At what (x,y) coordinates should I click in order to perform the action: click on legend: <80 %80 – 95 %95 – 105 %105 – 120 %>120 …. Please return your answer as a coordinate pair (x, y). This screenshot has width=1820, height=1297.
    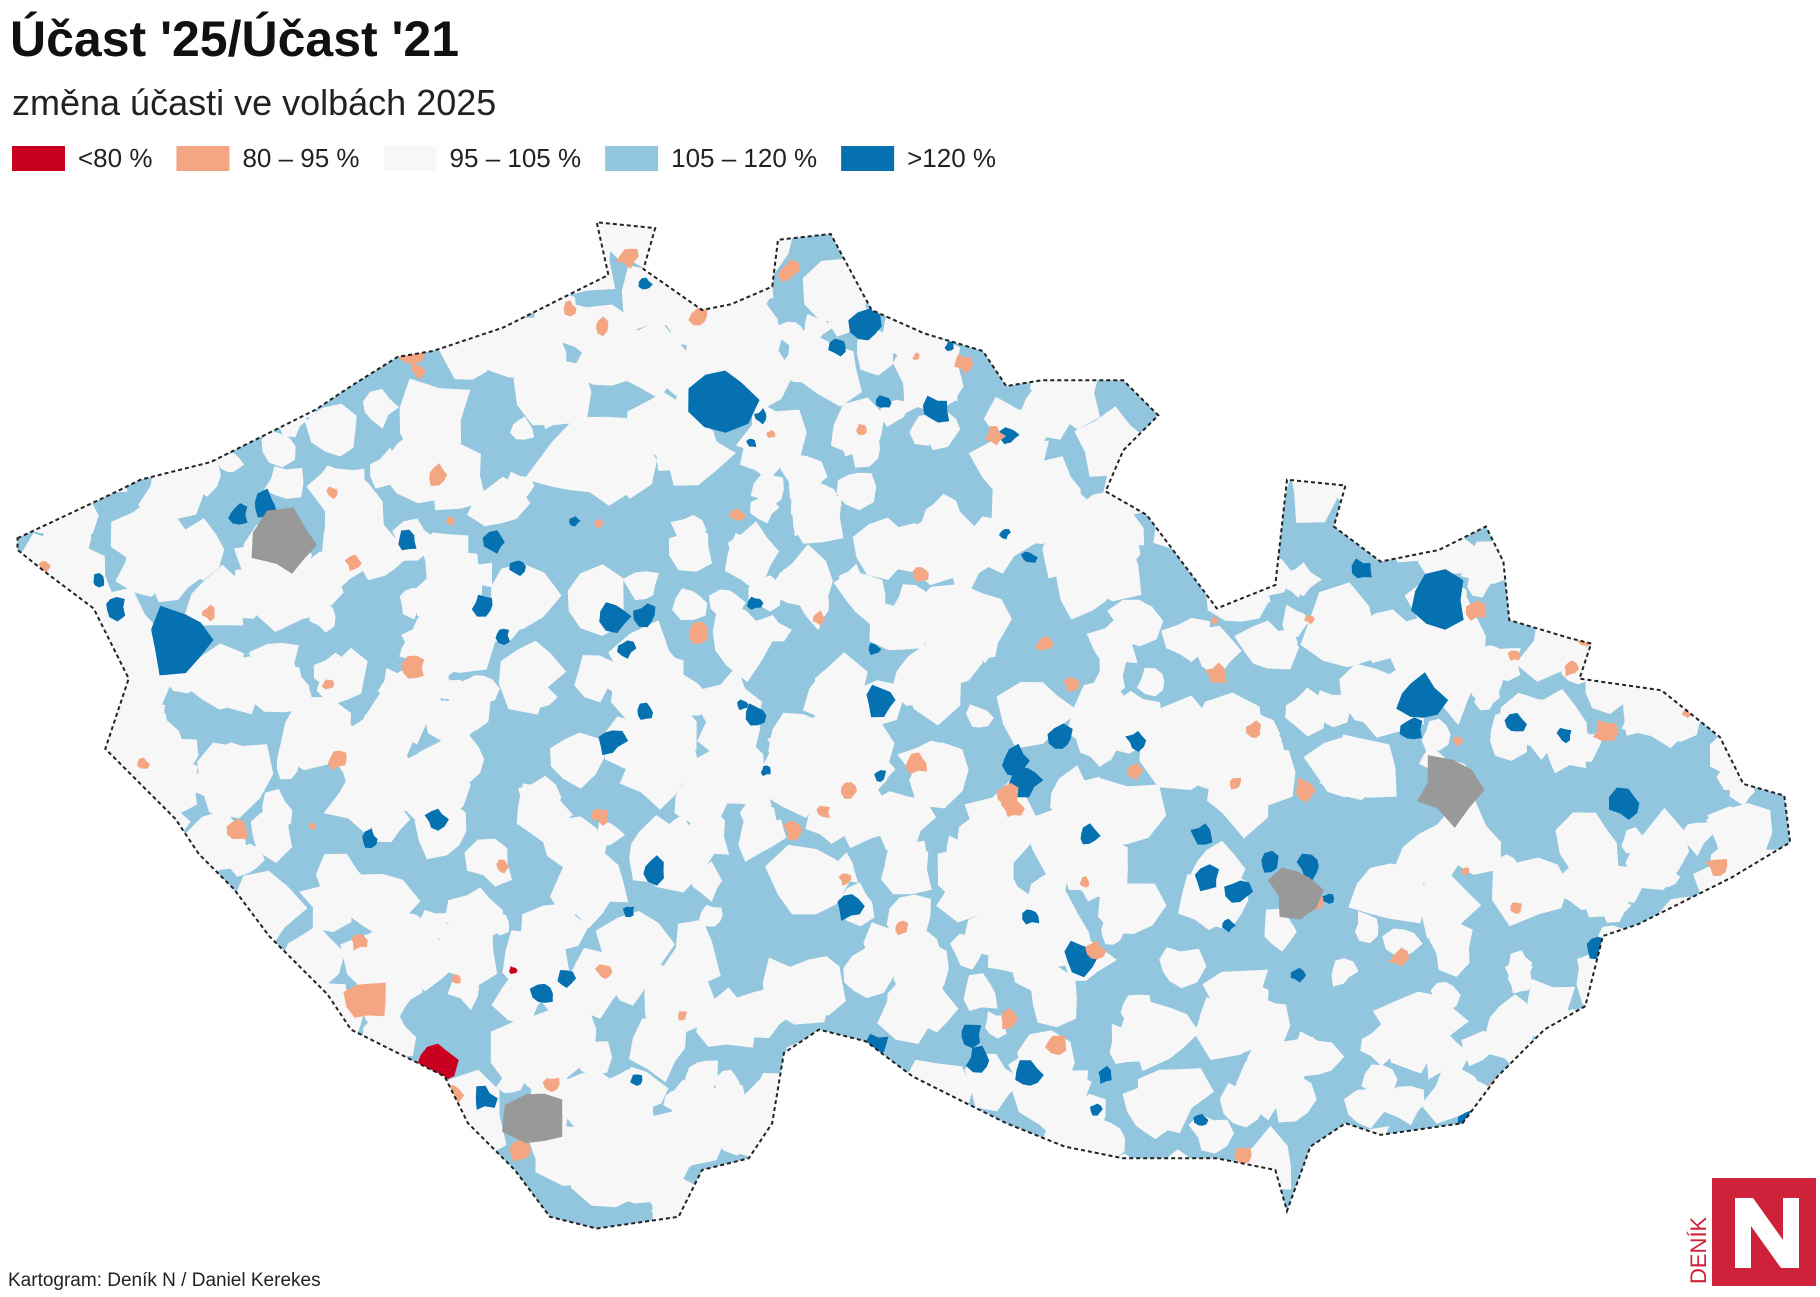
    Looking at the image, I should click on (504, 158).